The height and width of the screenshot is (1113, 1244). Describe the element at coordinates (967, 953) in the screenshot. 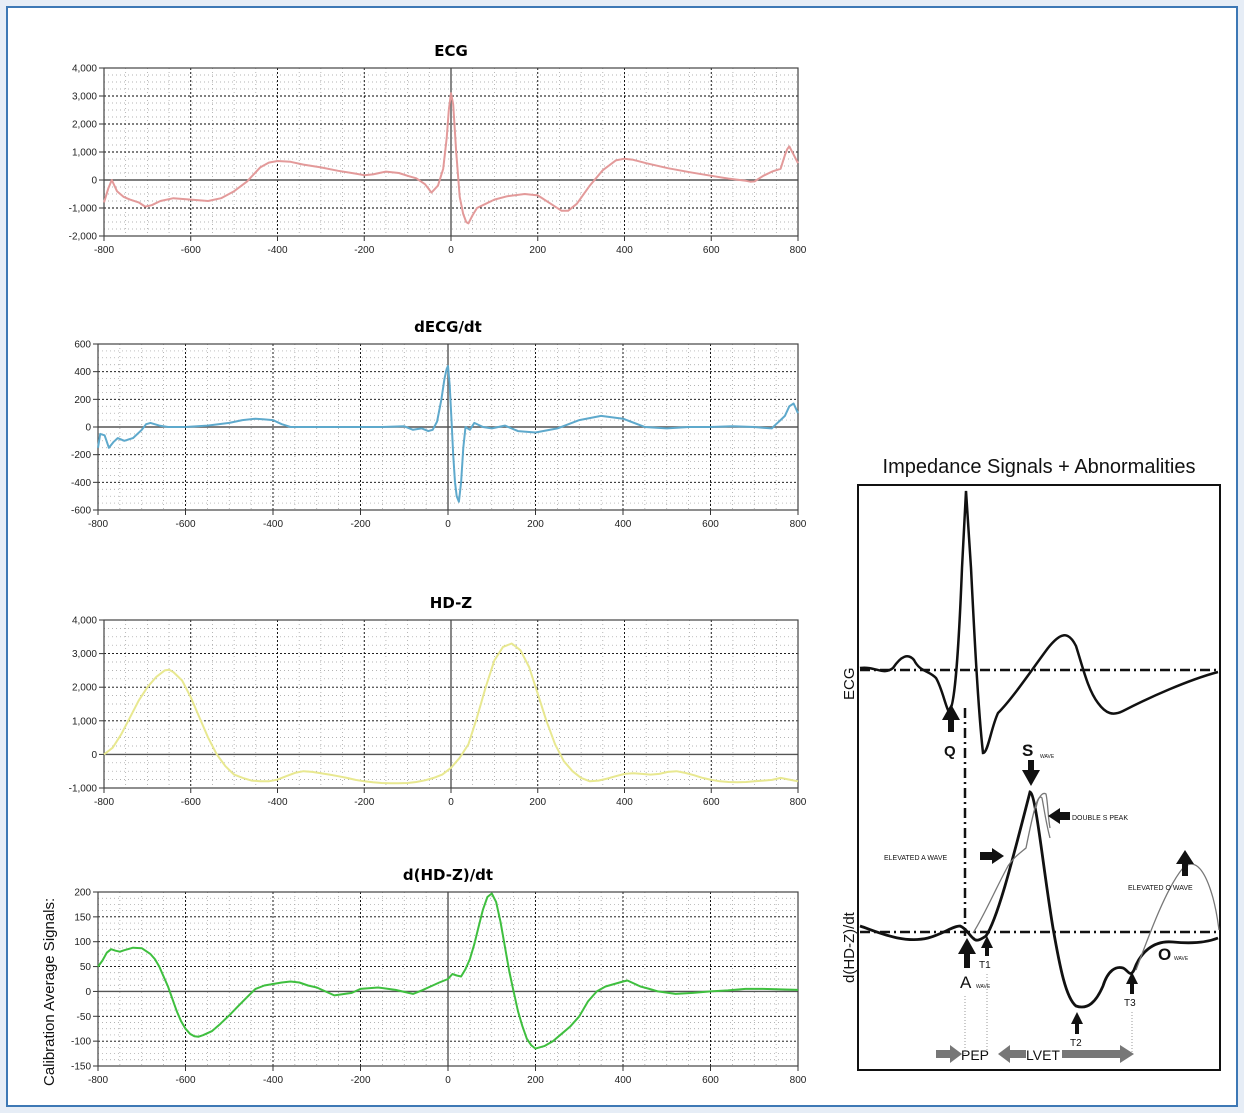

I see `a-arrow-icon` at that location.